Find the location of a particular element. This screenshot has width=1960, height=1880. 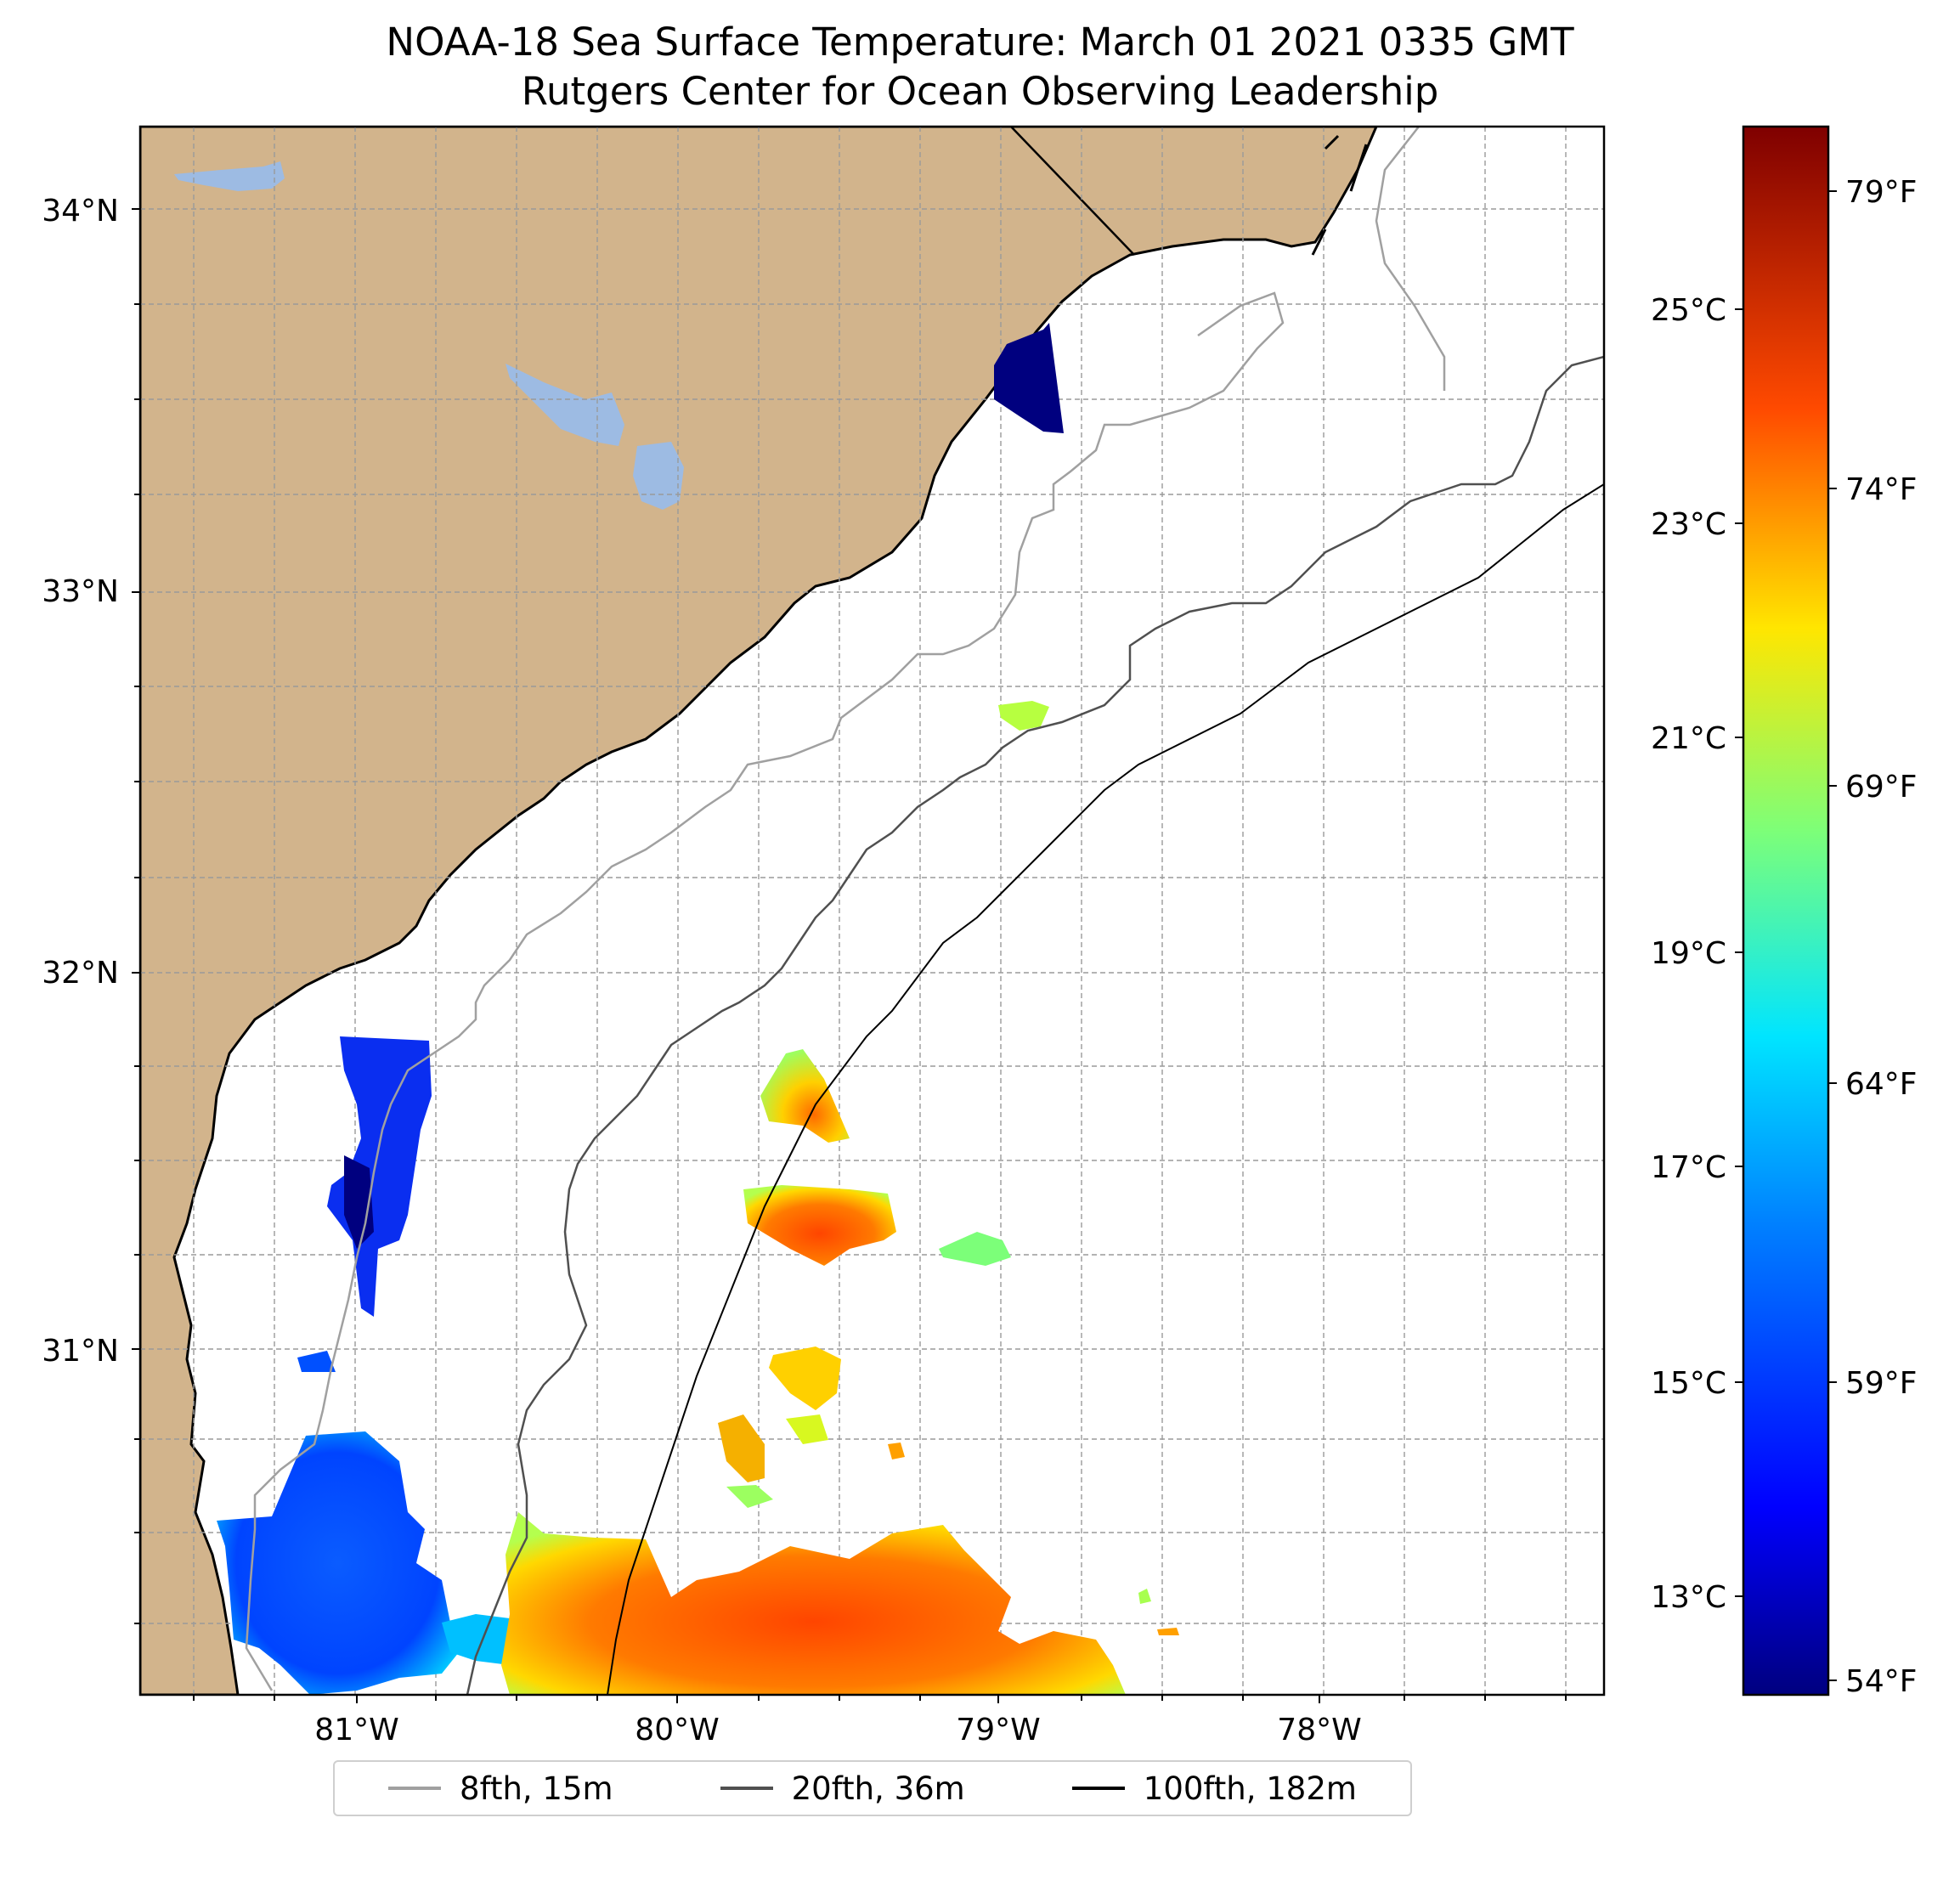

lon-label: 80°W is located at coordinates (677, 1730).